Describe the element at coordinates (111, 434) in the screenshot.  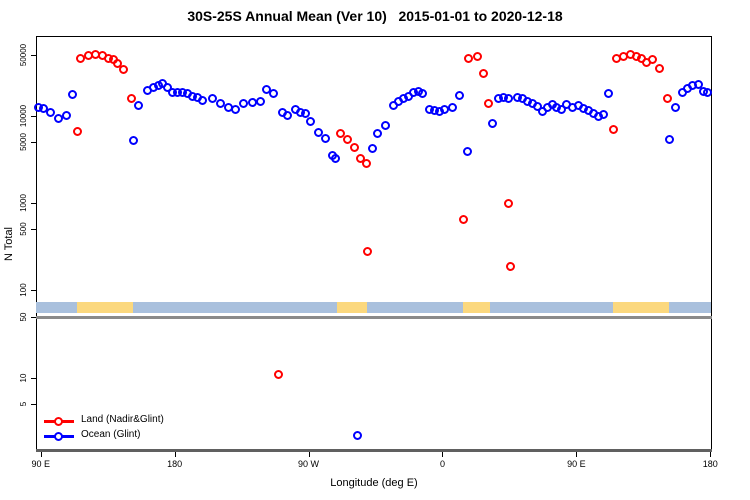
I see `legend-label-ocean: Ocean (Glint)` at that location.